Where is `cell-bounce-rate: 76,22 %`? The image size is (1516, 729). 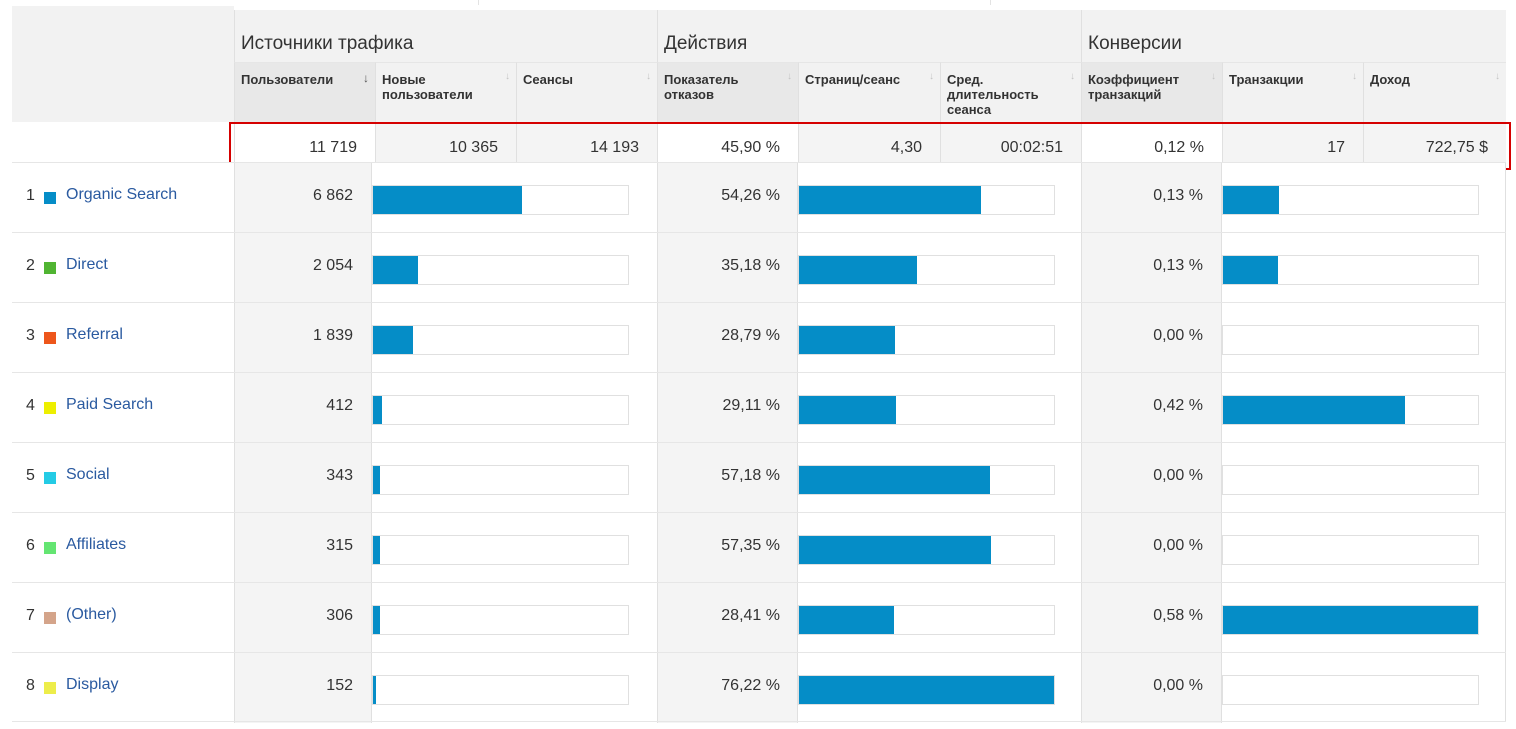
cell-bounce-rate: 76,22 % is located at coordinates (727, 688).